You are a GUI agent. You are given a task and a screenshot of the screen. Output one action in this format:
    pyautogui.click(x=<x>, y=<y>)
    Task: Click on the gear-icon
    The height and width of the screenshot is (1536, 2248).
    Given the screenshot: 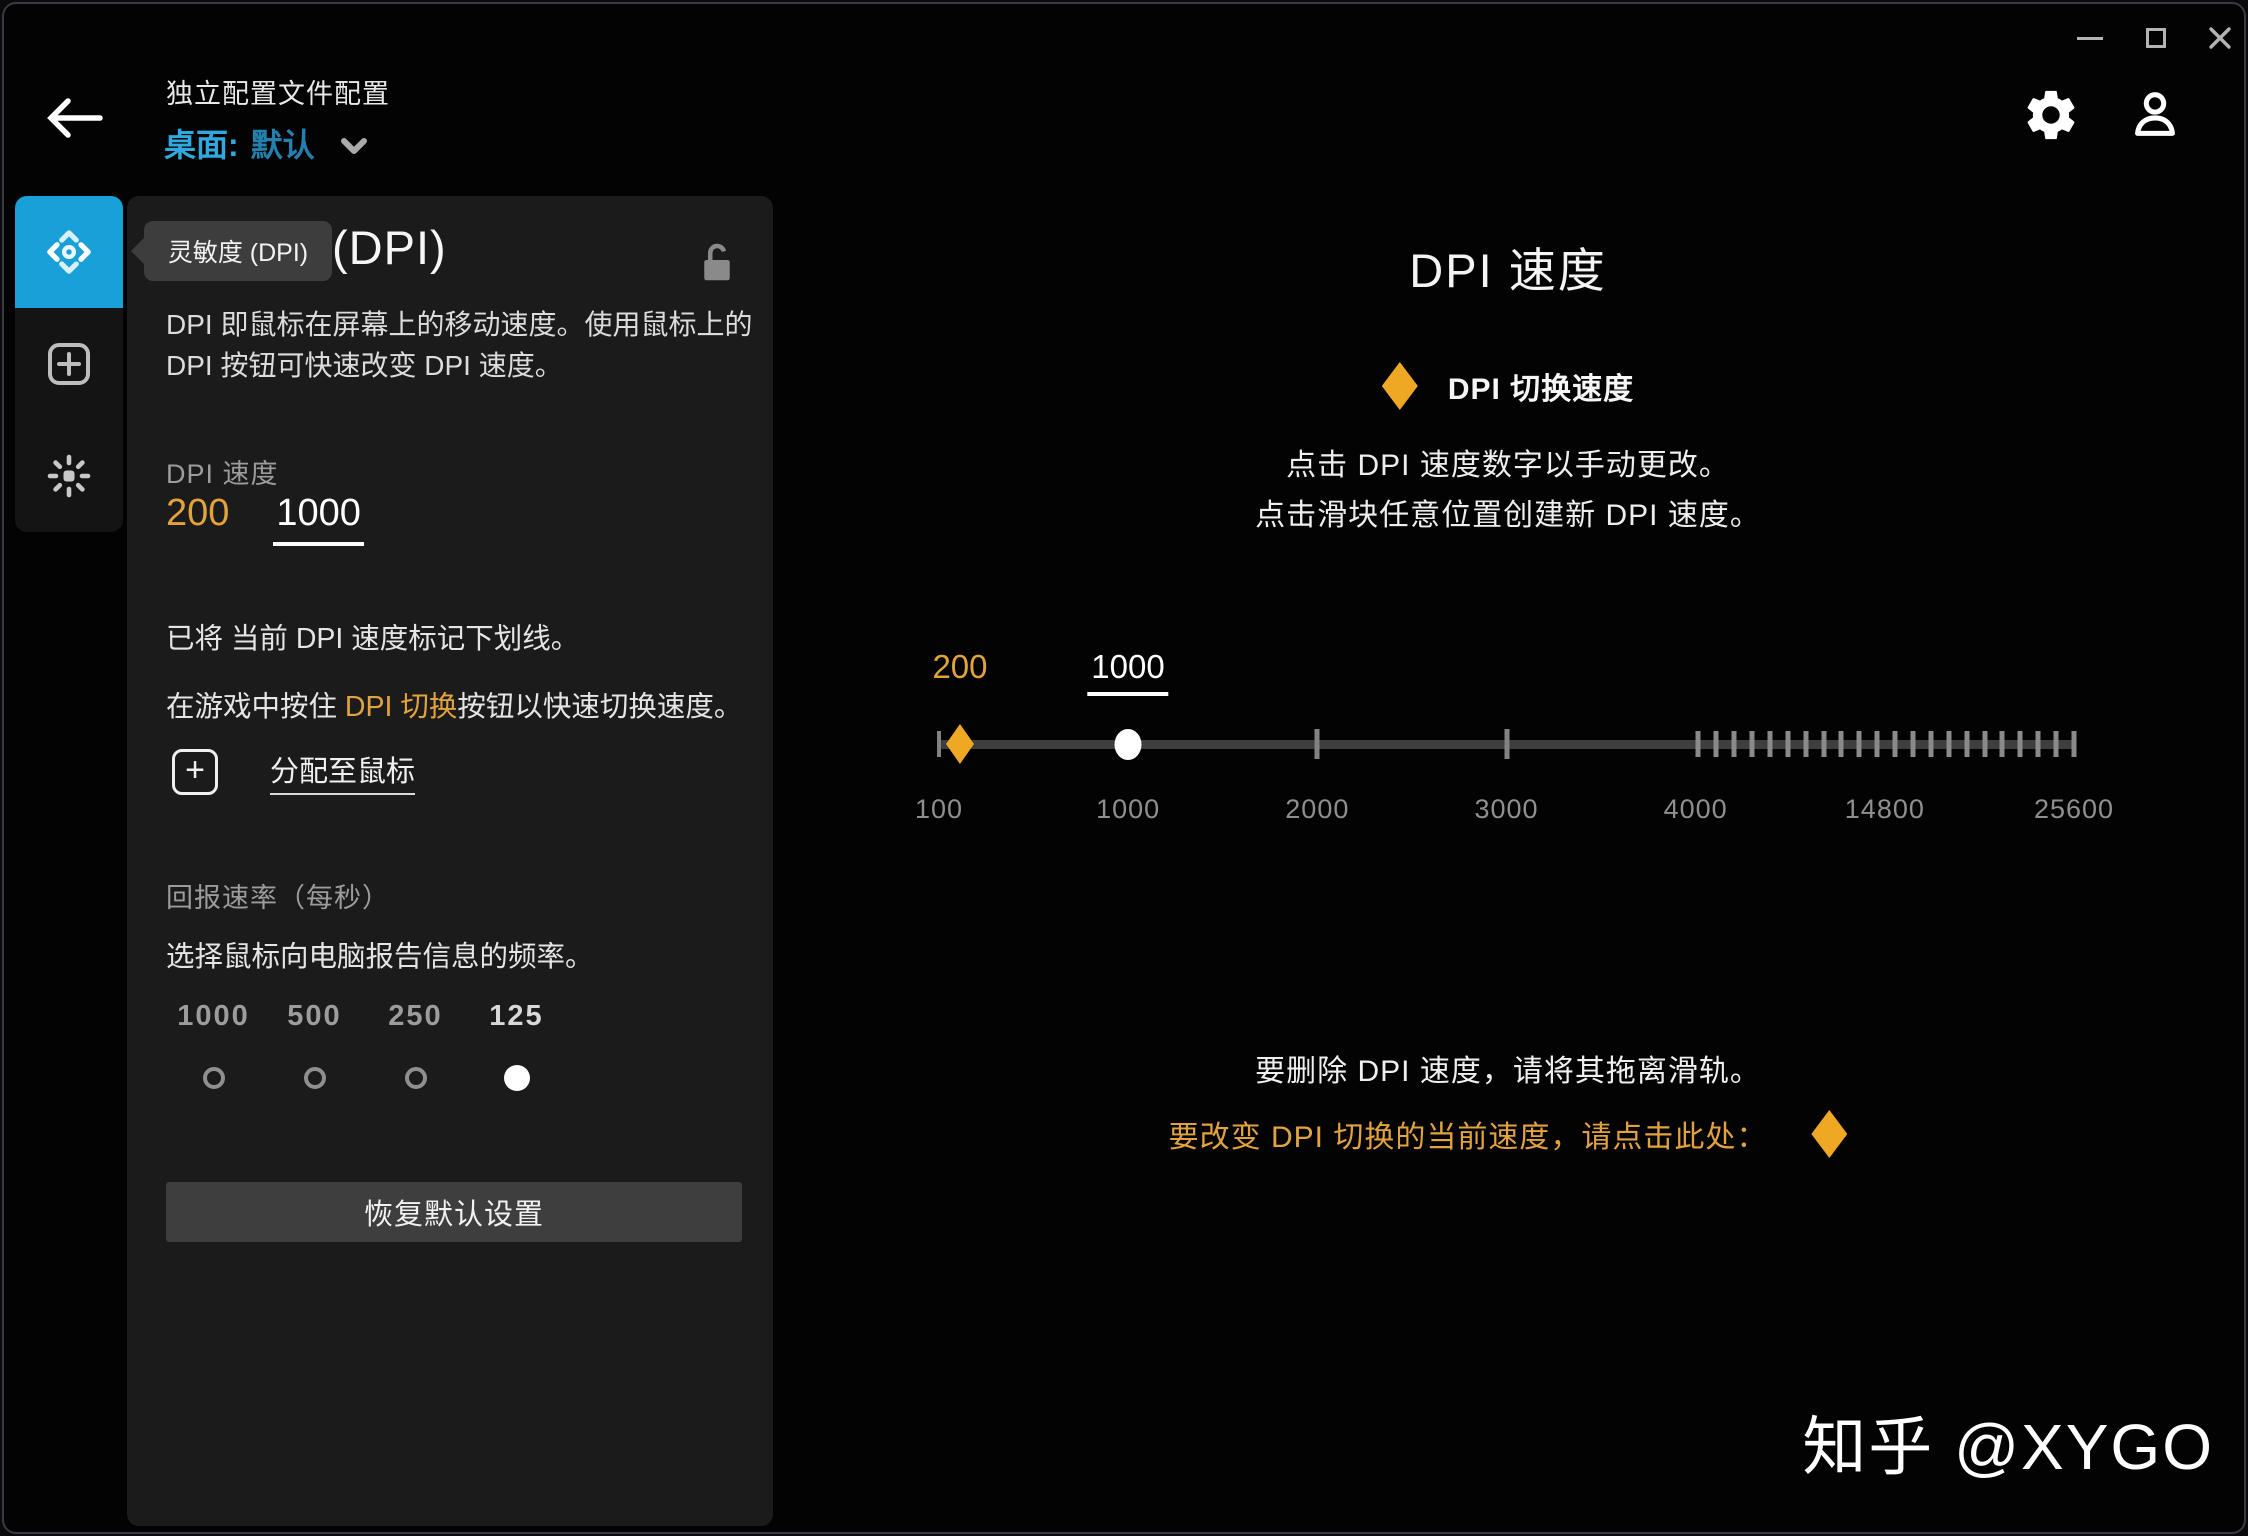 What is the action you would take?
    pyautogui.click(x=2051, y=115)
    